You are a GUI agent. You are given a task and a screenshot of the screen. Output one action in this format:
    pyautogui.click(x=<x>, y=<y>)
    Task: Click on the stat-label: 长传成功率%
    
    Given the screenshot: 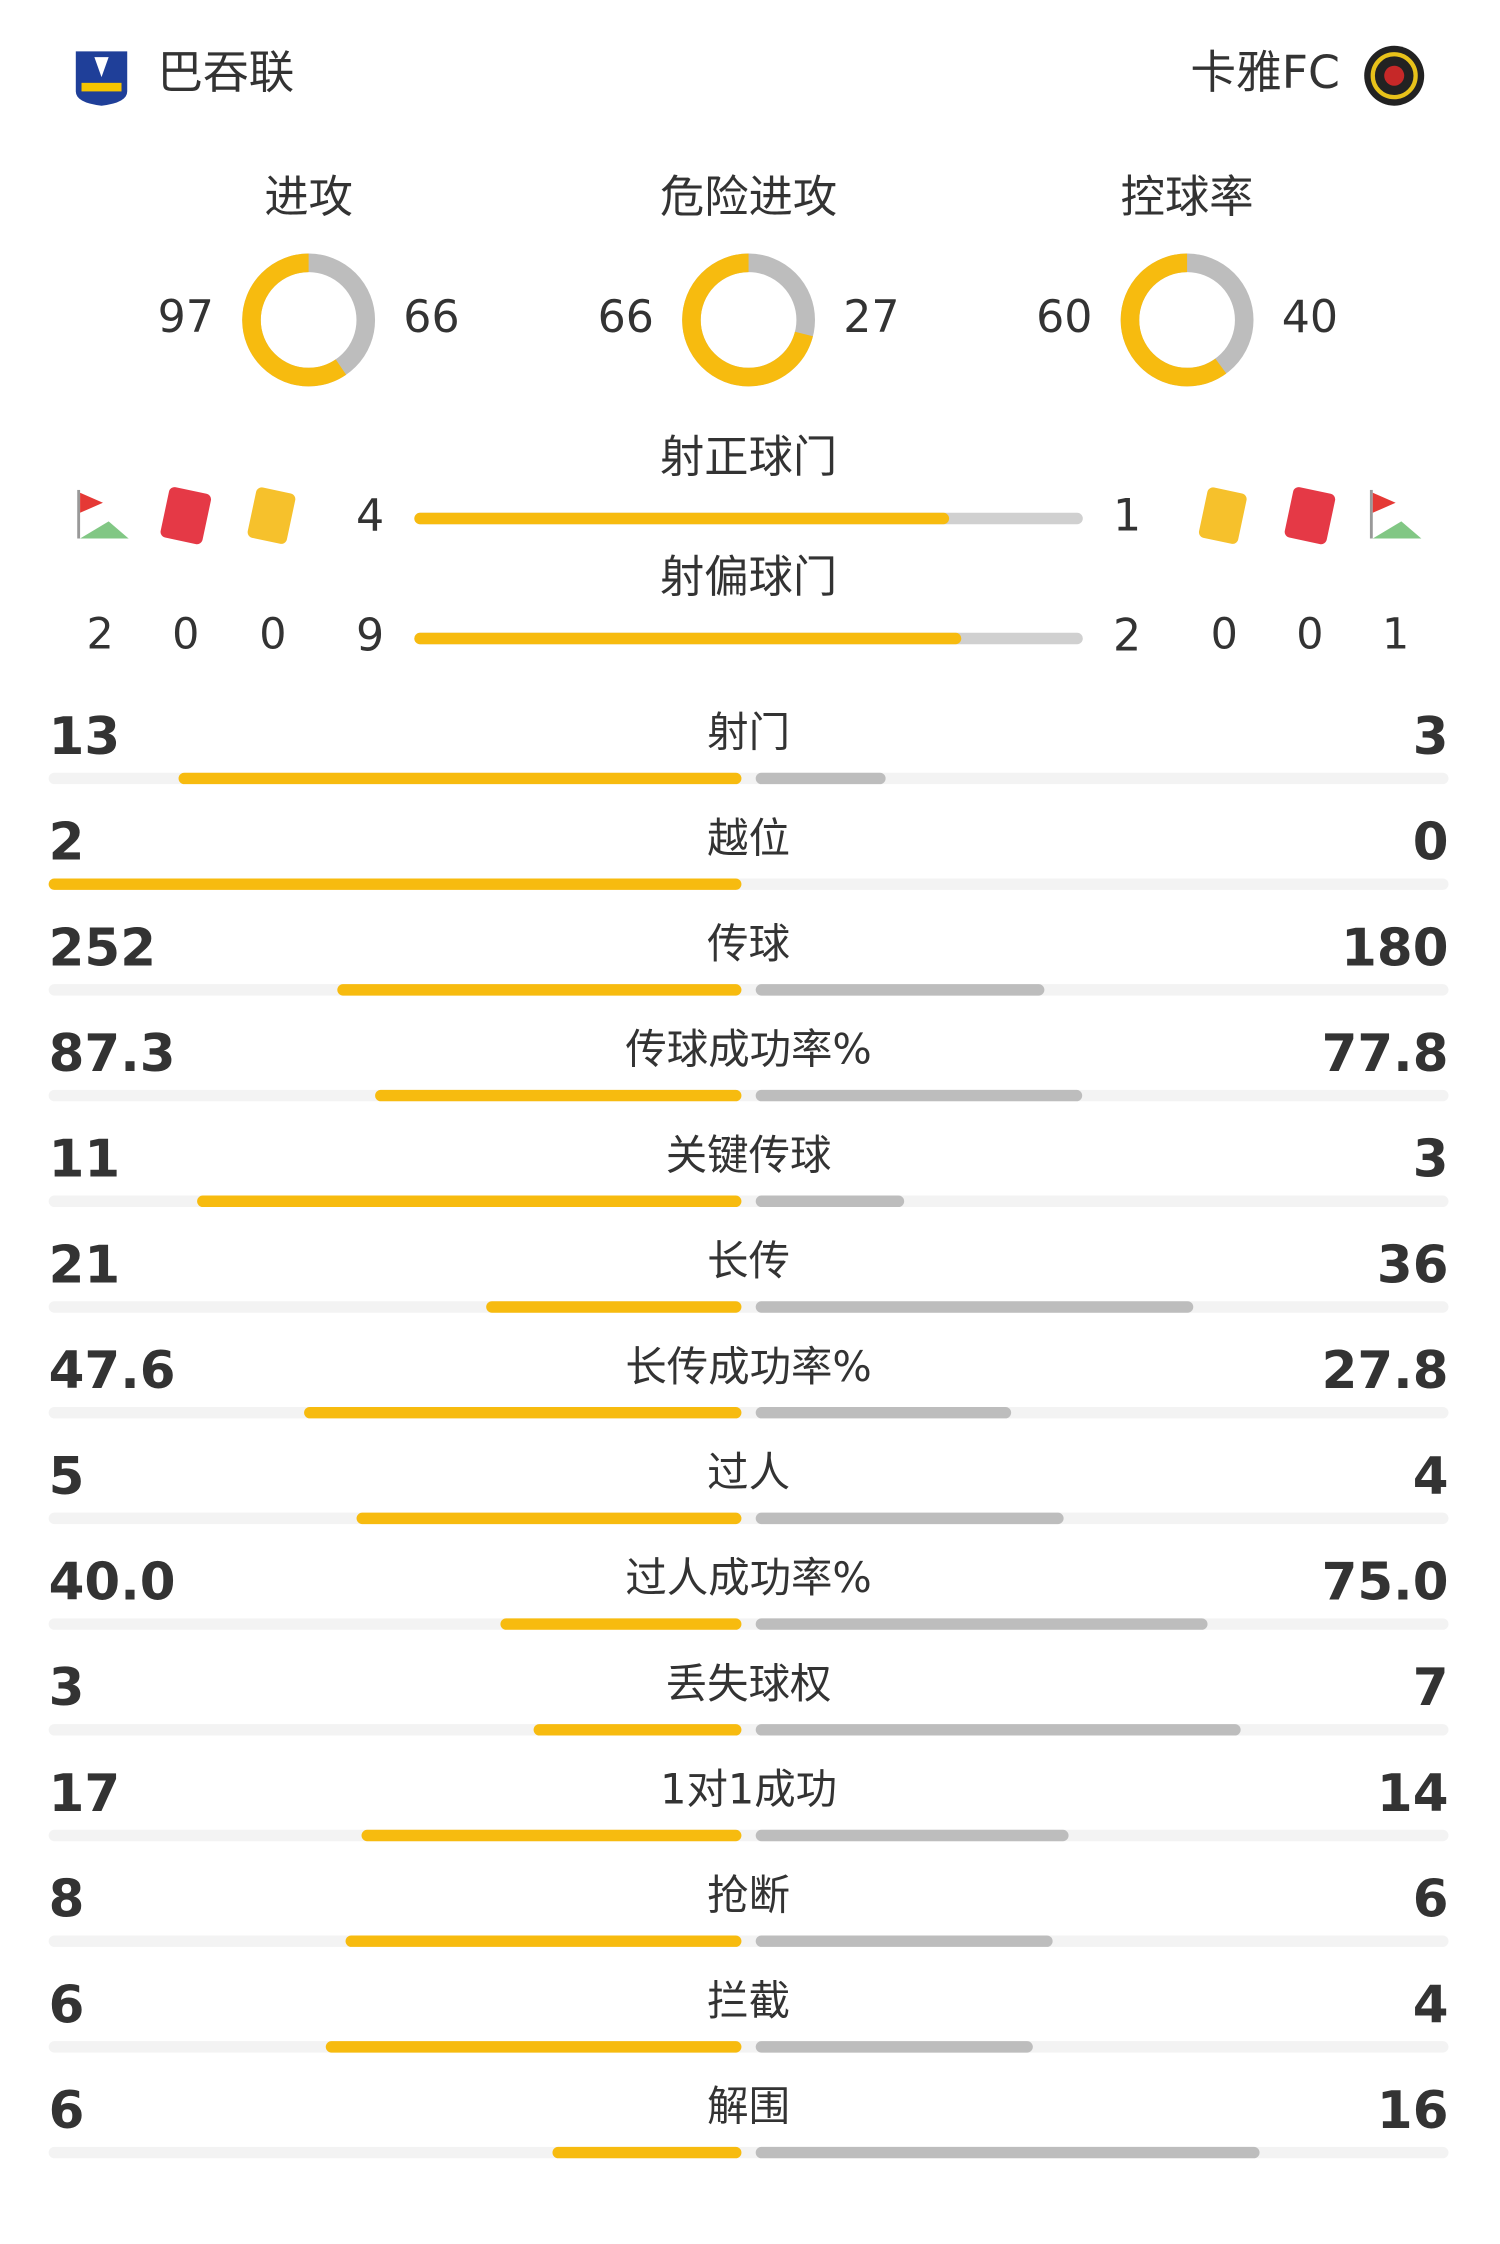 What is the action you would take?
    pyautogui.click(x=748, y=1367)
    